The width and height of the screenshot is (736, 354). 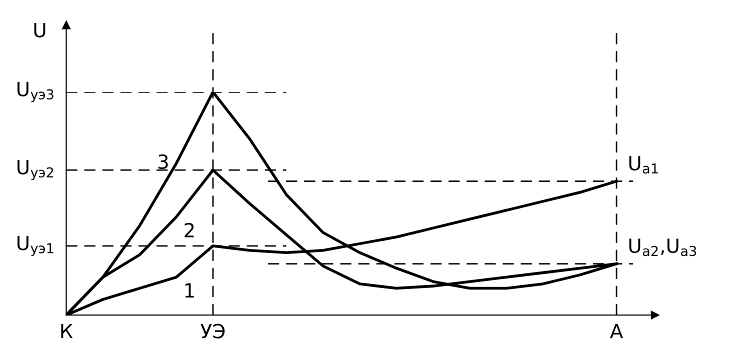 What do you see at coordinates (36, 246) in the screenshot?
I see `ref-line-label: U$_{уэ1}$` at bounding box center [36, 246].